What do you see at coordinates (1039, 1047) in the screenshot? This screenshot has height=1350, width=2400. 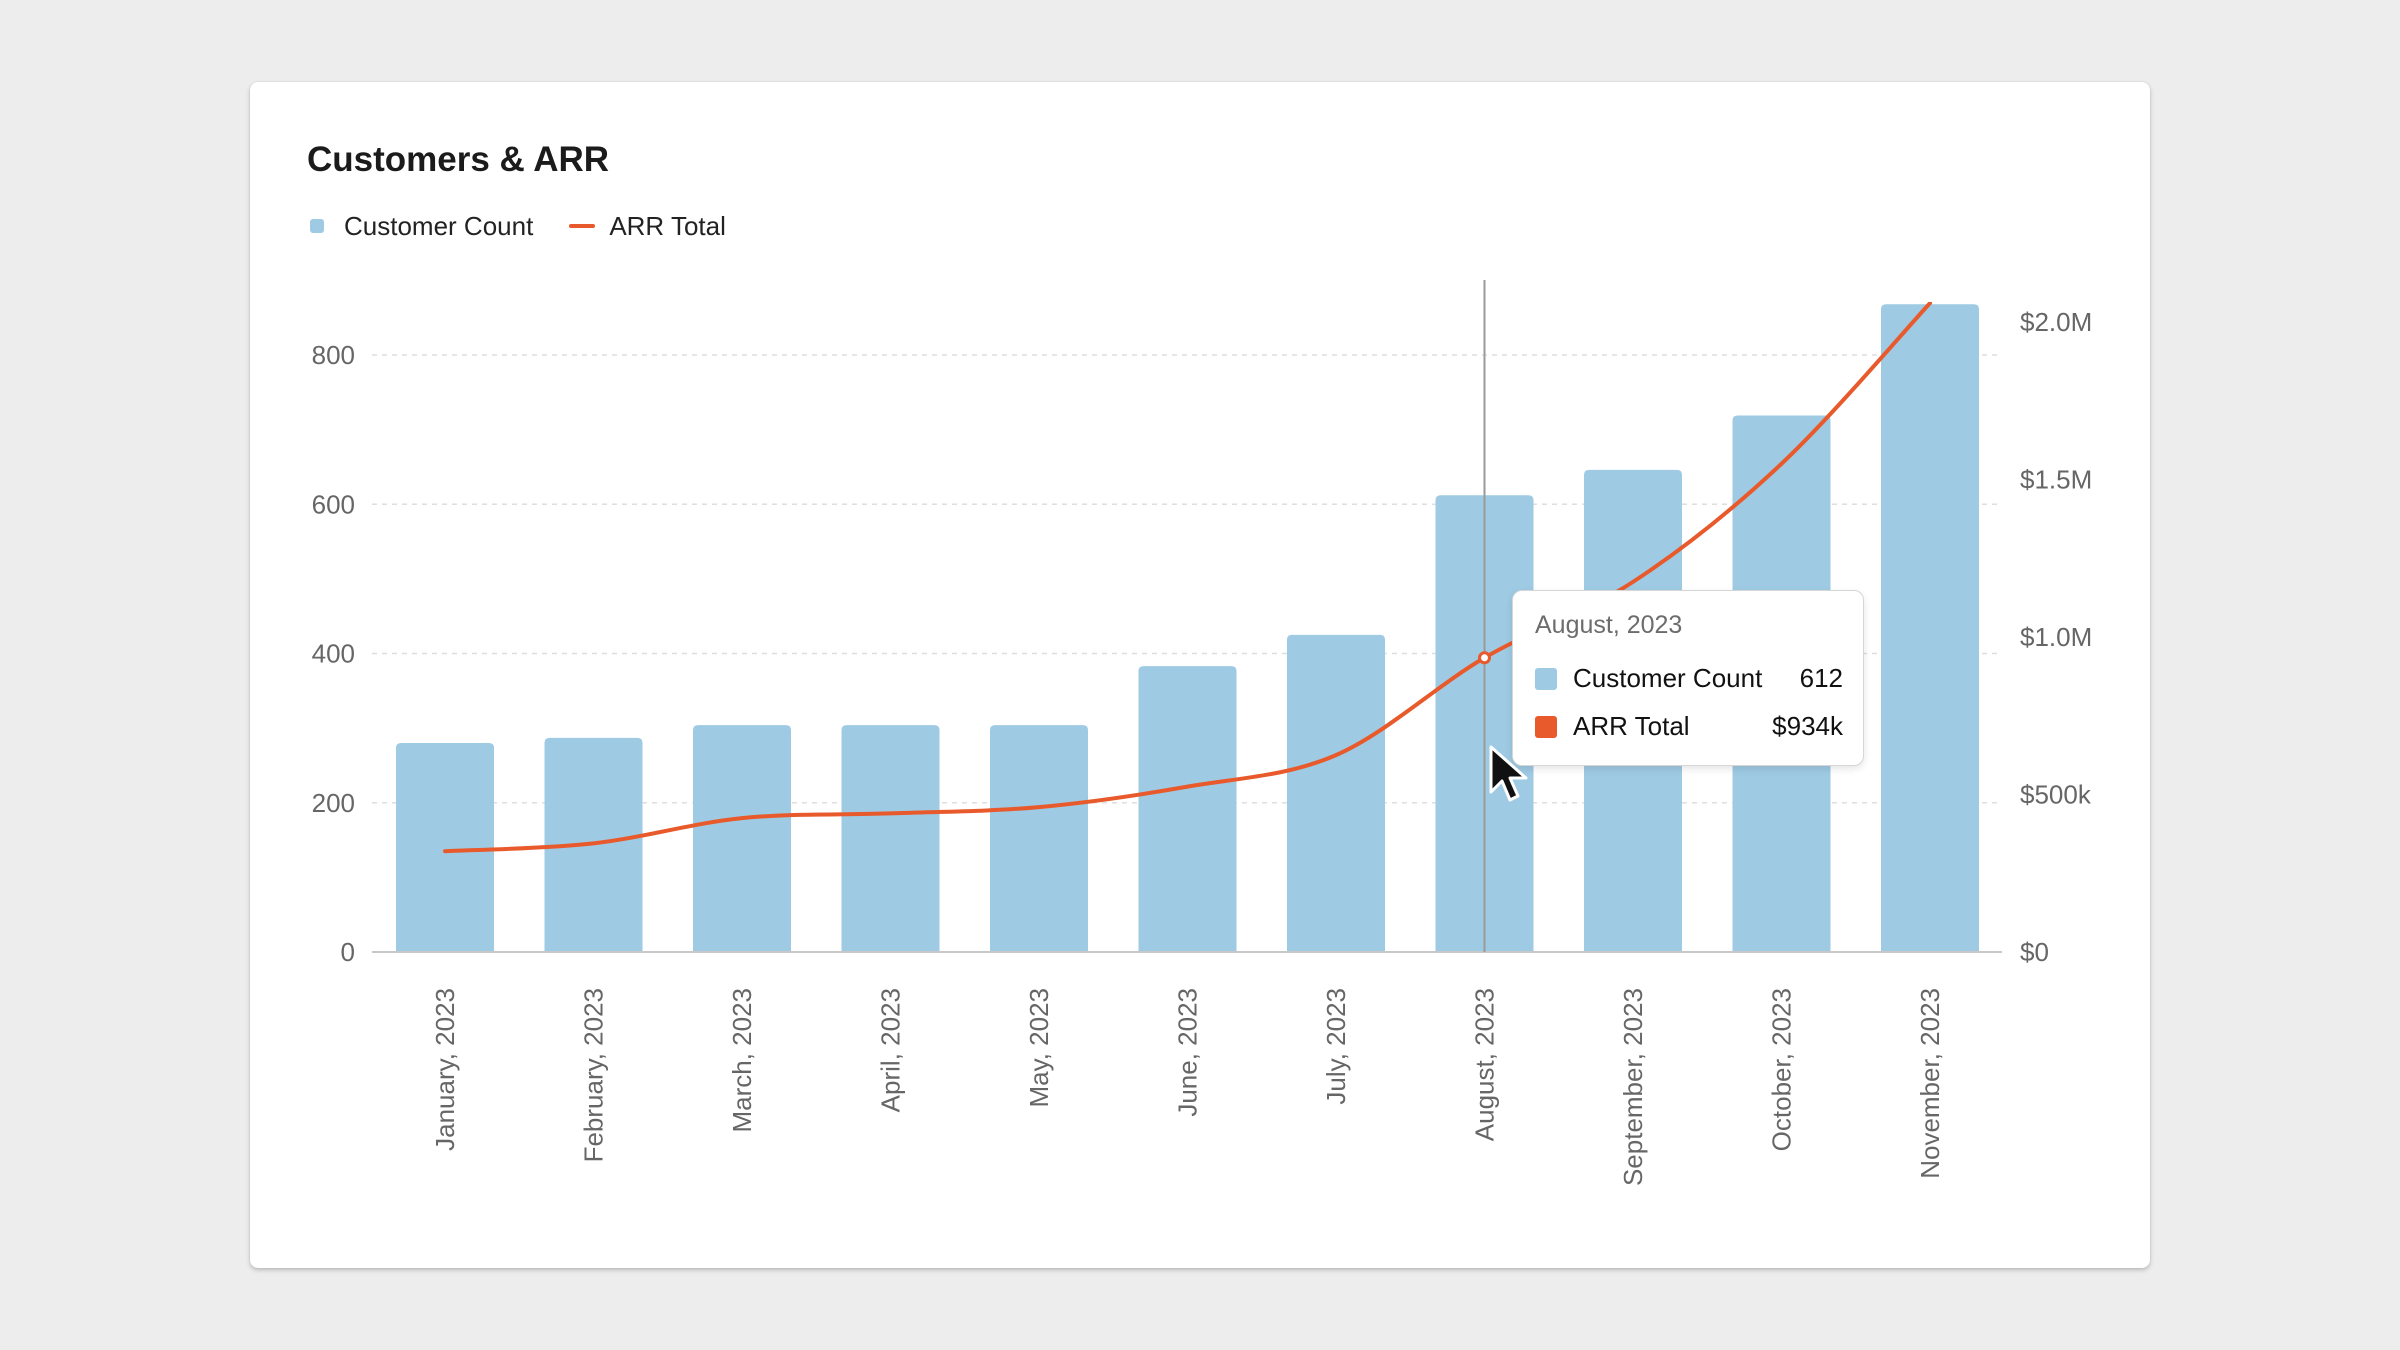 I see `x-tick-label: May, 2023` at bounding box center [1039, 1047].